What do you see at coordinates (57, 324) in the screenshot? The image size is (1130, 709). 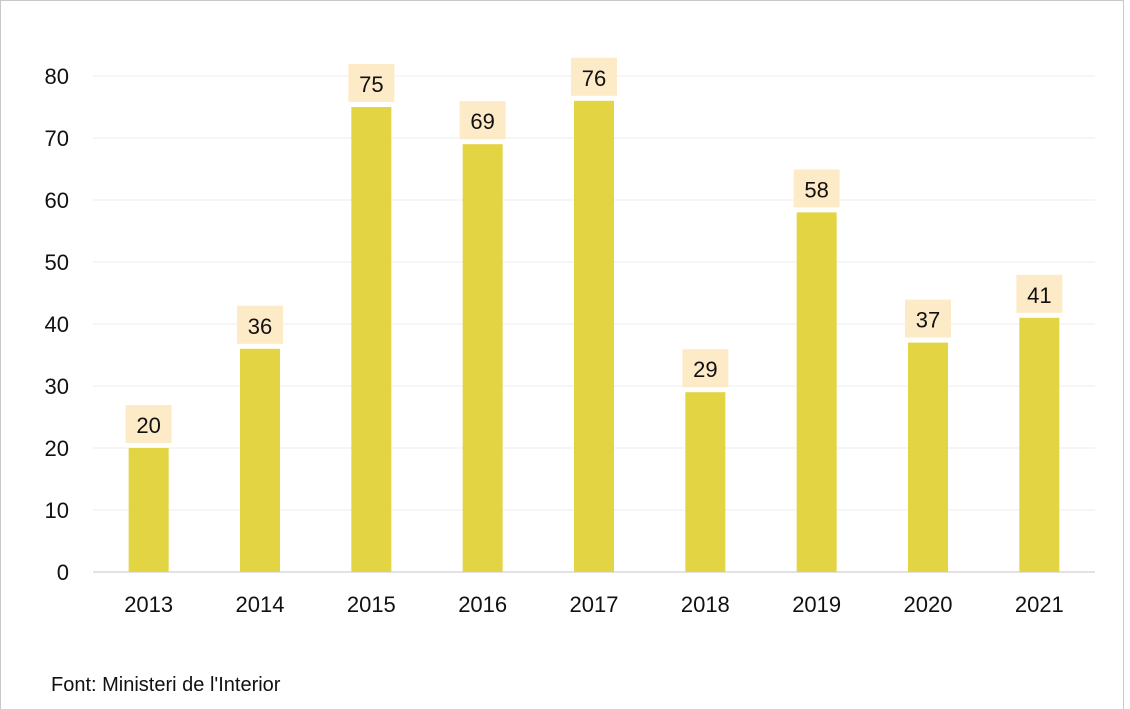 I see `y-tick-label: 40` at bounding box center [57, 324].